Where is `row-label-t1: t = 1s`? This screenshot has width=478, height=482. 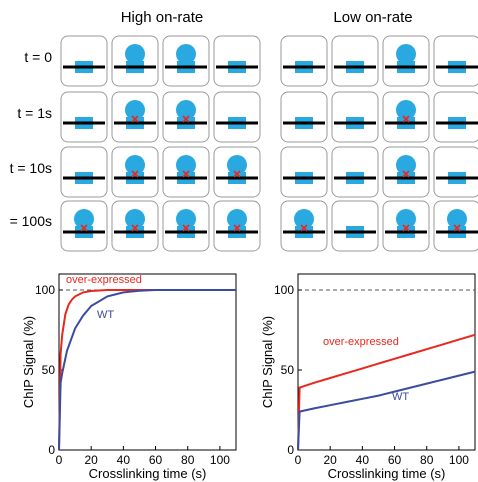 row-label-t1: t = 1s is located at coordinates (34, 113).